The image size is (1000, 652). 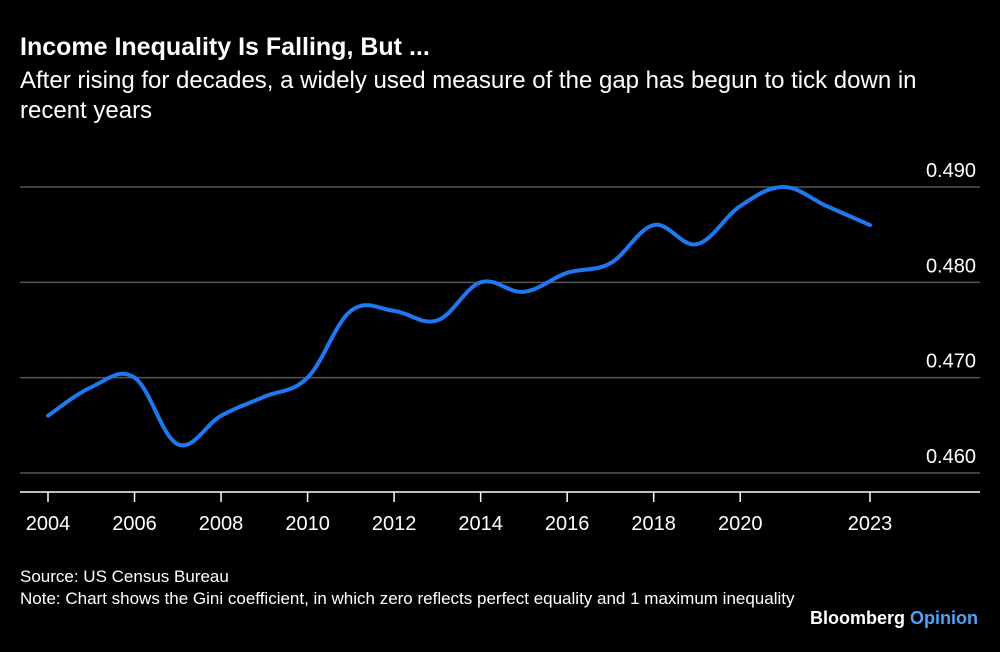 I want to click on x-tick-label: 2018, so click(x=653, y=524).